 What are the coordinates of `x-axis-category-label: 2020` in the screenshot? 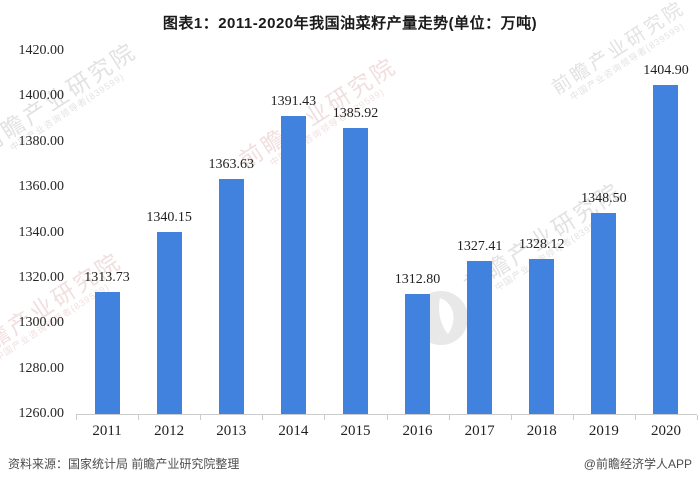 It's located at (665, 431).